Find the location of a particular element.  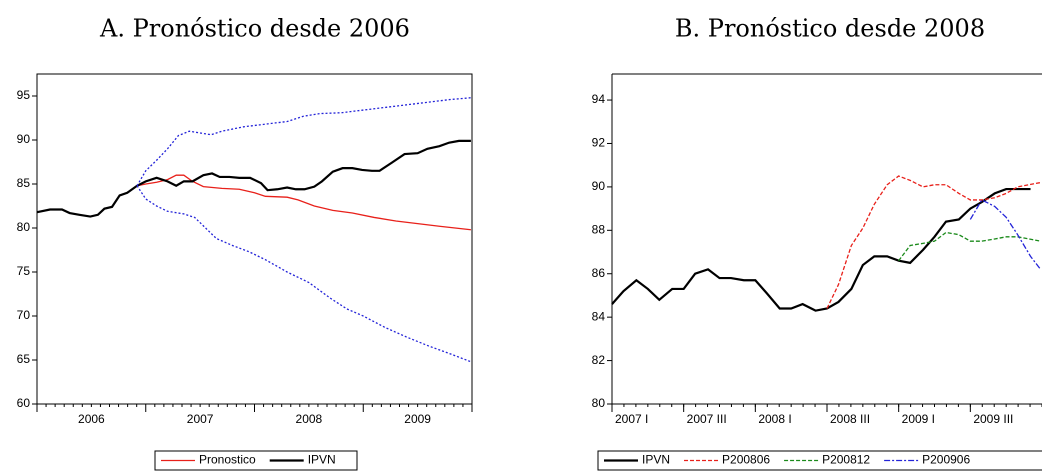

y-tick-label: 85 is located at coordinates (24, 183).